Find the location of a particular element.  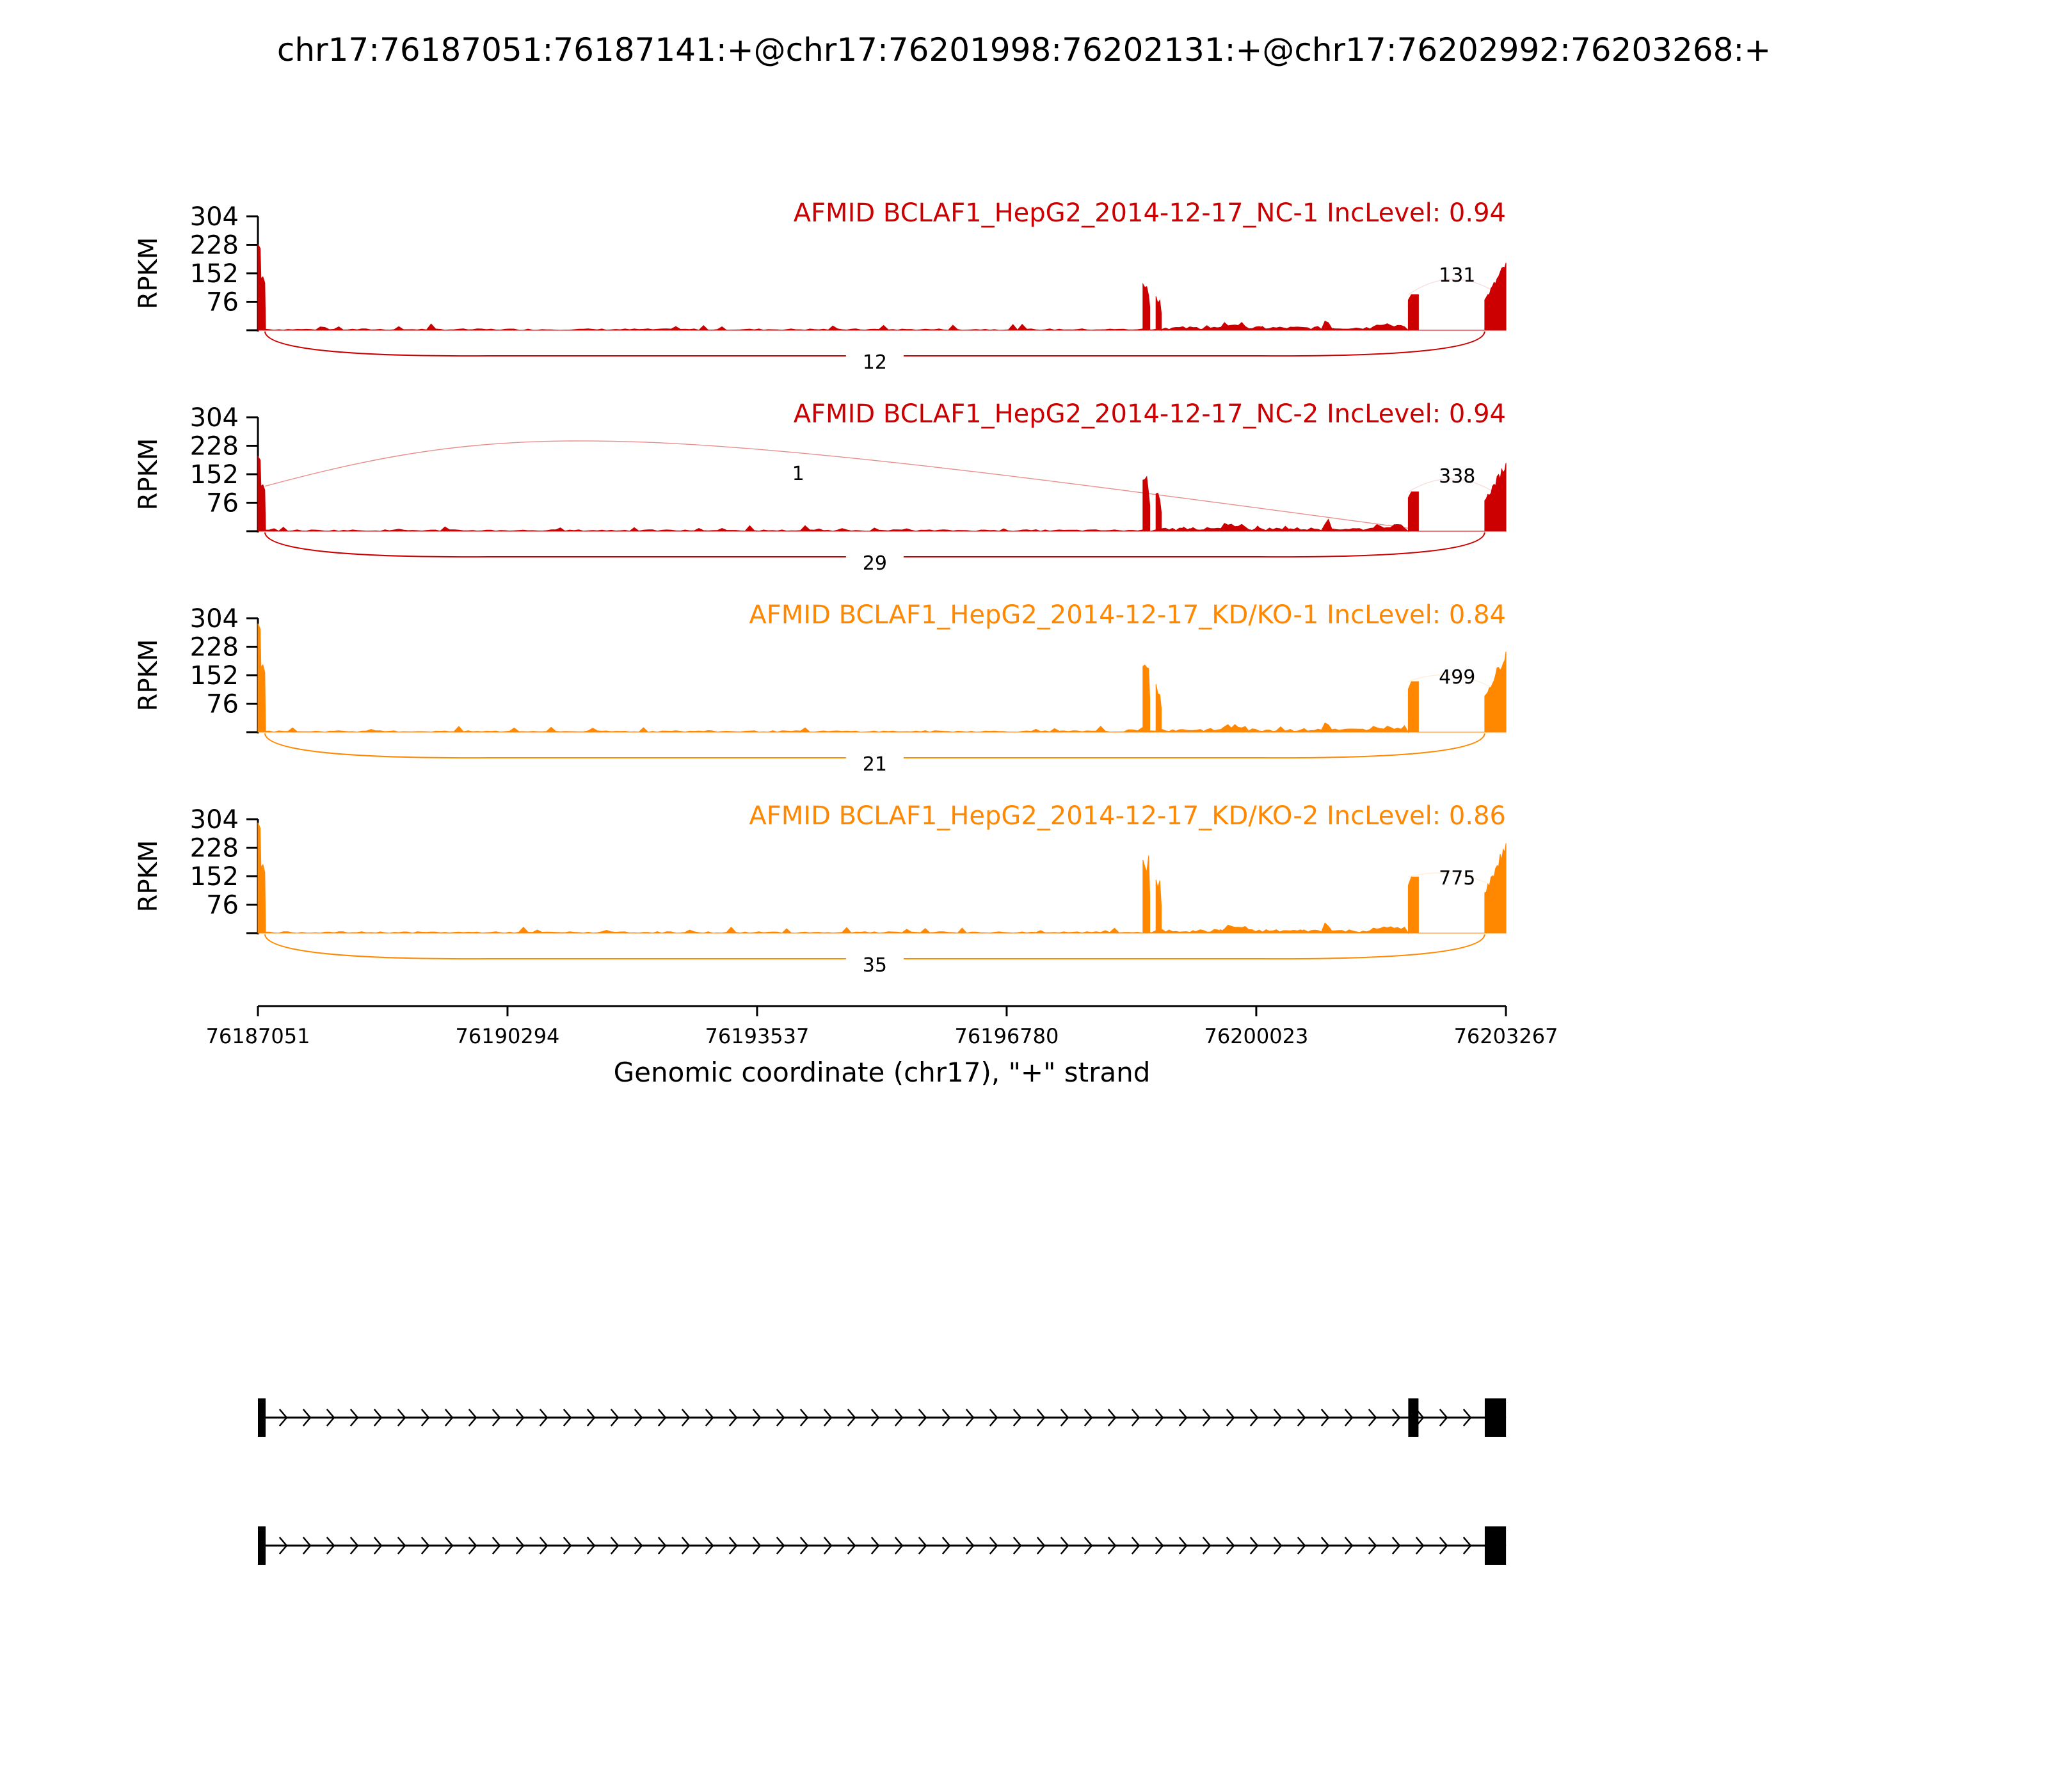

junction-count-label: 29 is located at coordinates (875, 563).